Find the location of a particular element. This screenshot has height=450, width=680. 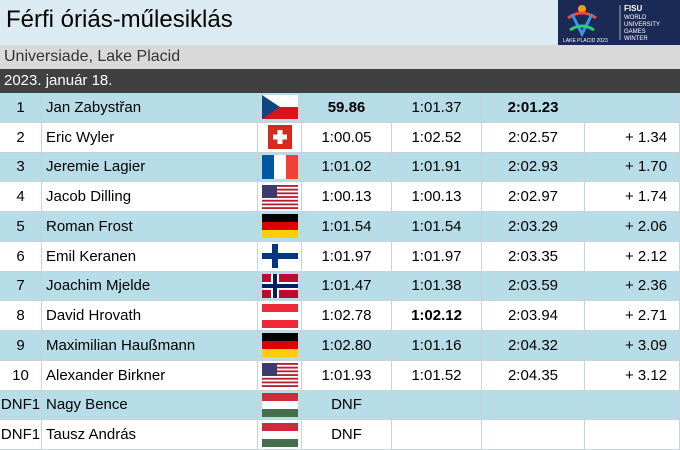

run2-cell: 1:01.91 is located at coordinates (437, 167).